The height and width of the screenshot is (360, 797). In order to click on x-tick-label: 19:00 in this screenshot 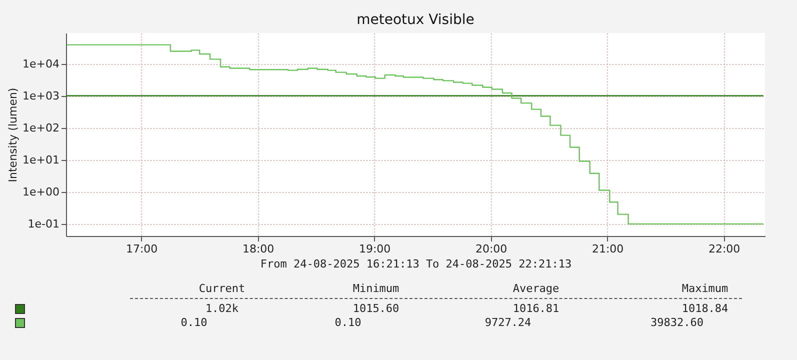, I will do `click(374, 249)`.